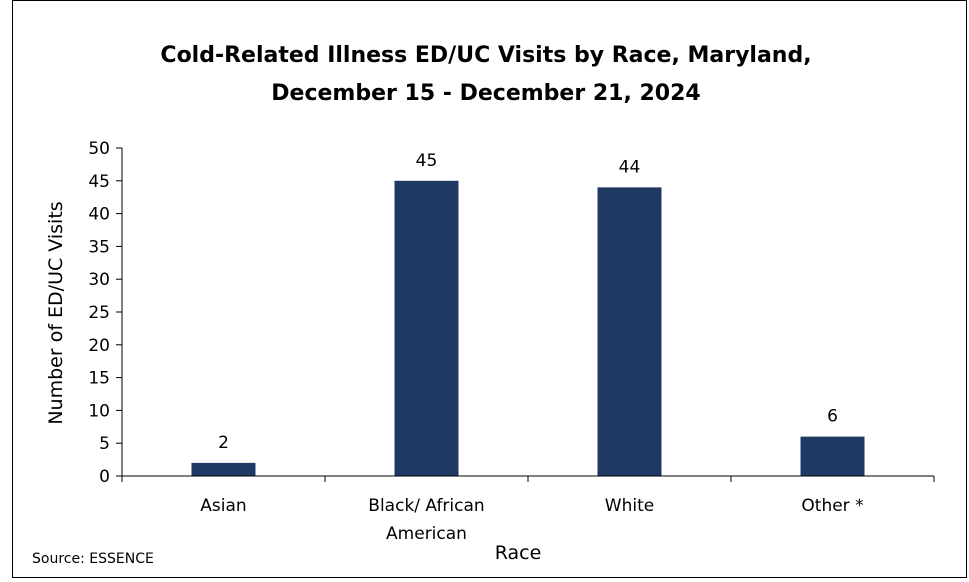 This screenshot has height=582, width=969. I want to click on category-label: Black/ African, so click(426, 506).